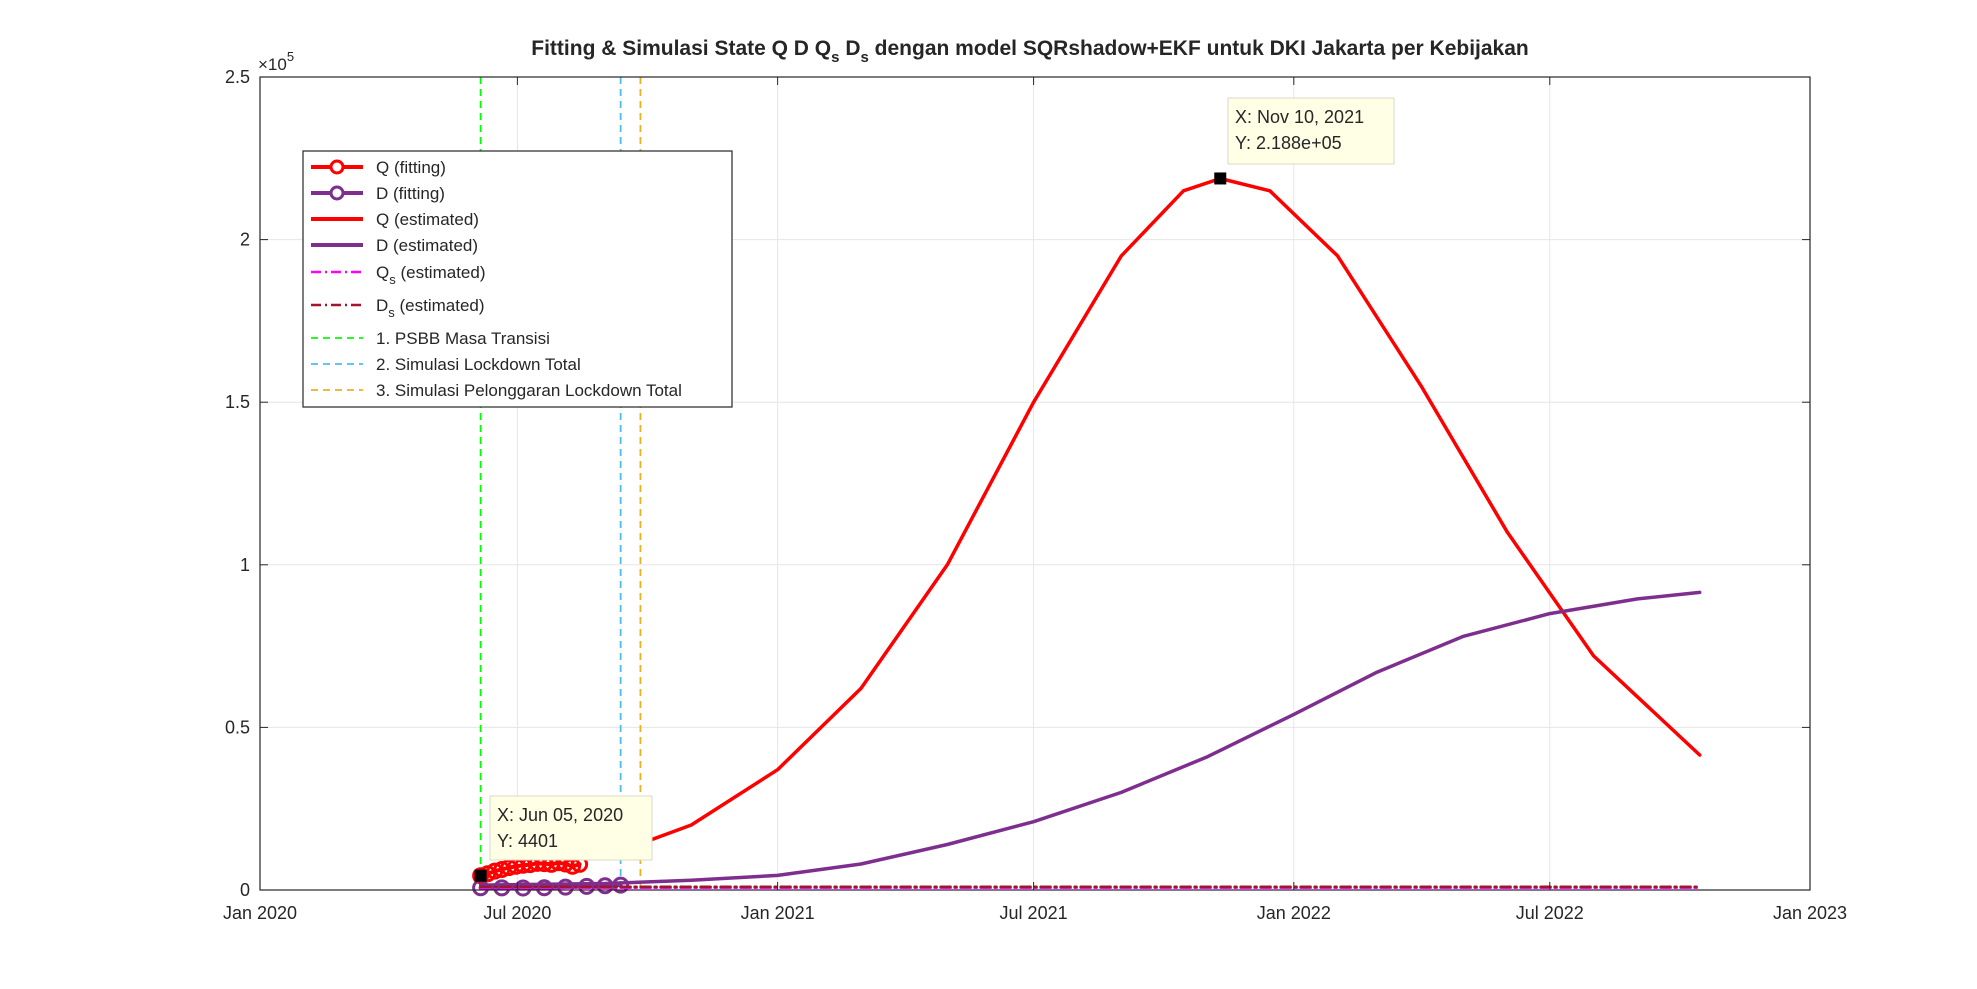  What do you see at coordinates (237, 727) in the screenshot?
I see `y-tick-label: 0.5` at bounding box center [237, 727].